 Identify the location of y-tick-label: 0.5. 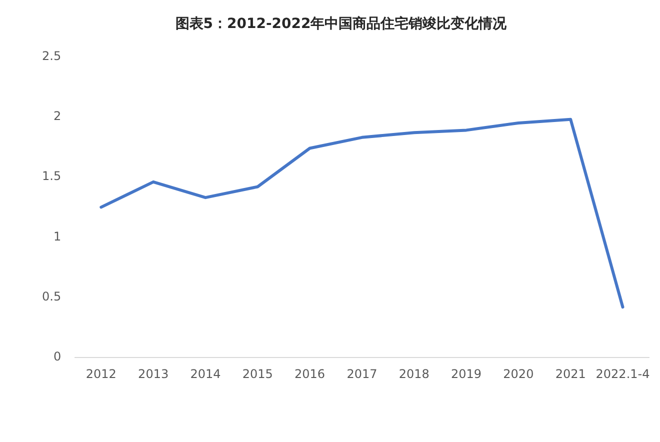
(52, 297).